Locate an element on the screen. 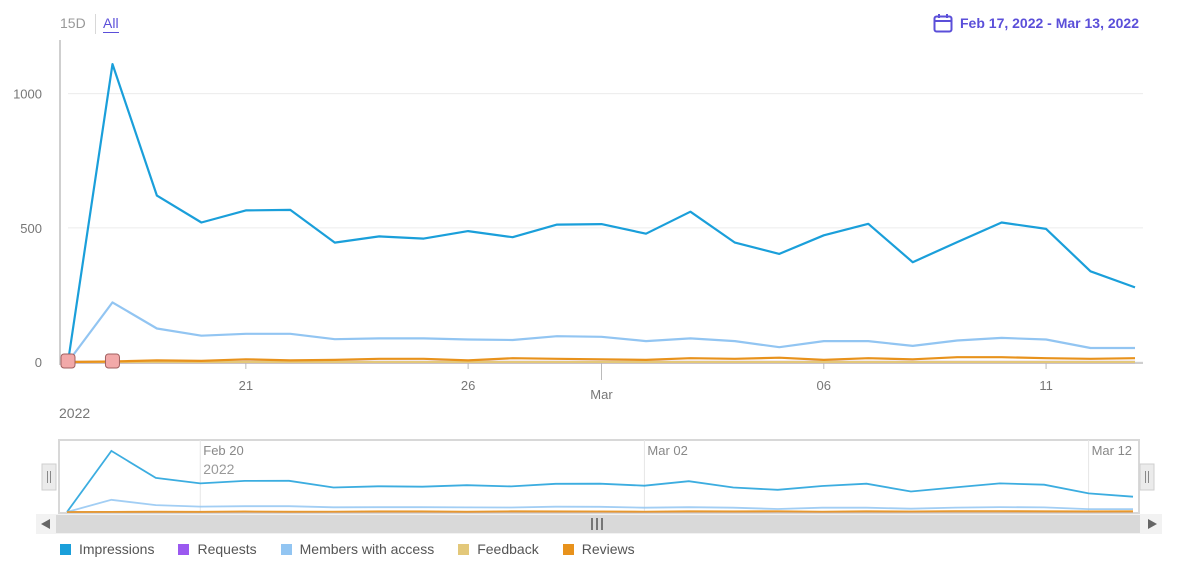 The width and height of the screenshot is (1196, 572). navigator-year-label: 2022 is located at coordinates (218, 469).